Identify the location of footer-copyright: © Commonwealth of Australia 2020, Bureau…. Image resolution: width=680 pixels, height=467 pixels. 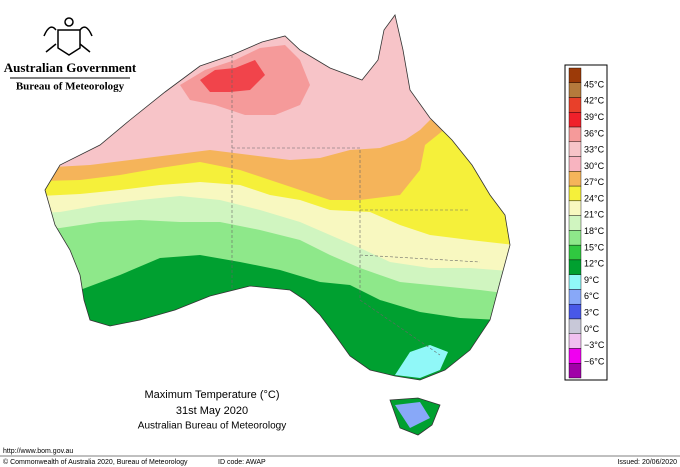
(95, 462).